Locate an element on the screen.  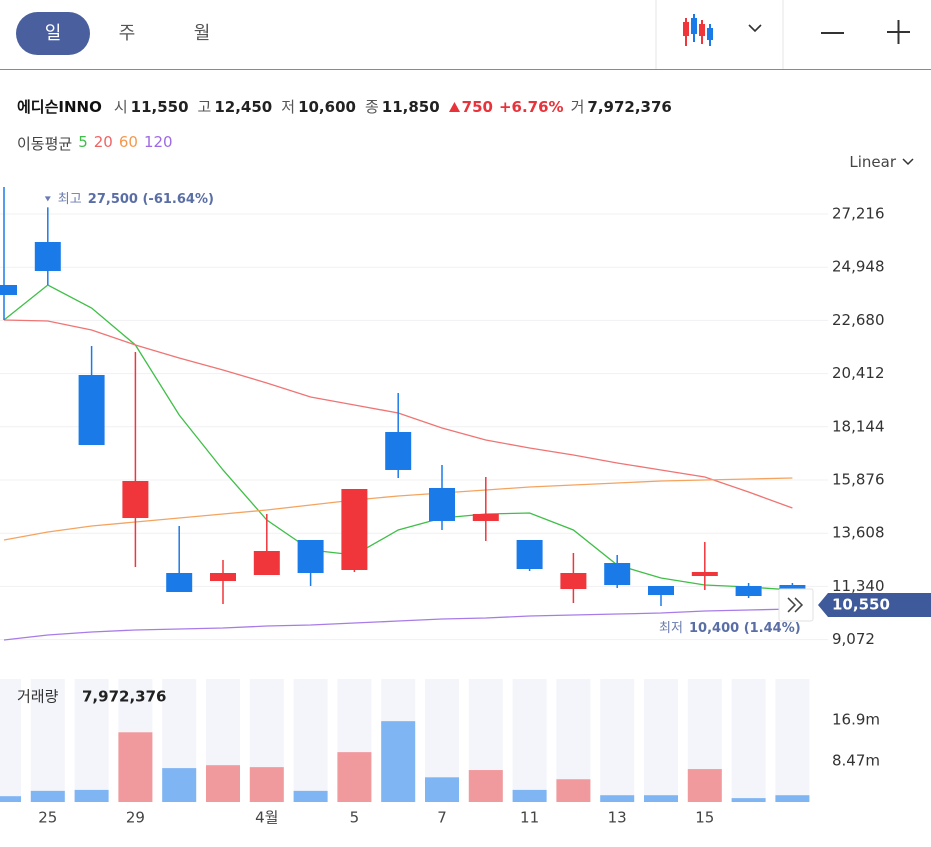
open-label: 시 is located at coordinates (120, 107).